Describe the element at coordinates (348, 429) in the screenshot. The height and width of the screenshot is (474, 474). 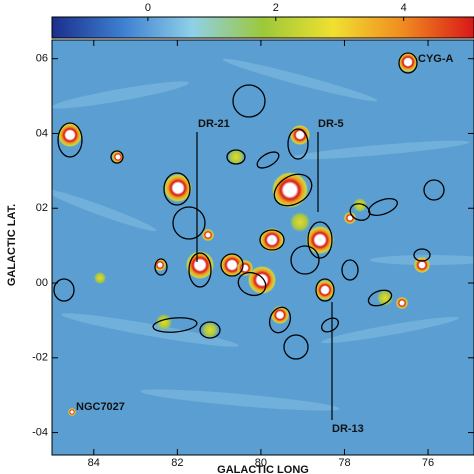
I see `annotation: DR-13` at that location.